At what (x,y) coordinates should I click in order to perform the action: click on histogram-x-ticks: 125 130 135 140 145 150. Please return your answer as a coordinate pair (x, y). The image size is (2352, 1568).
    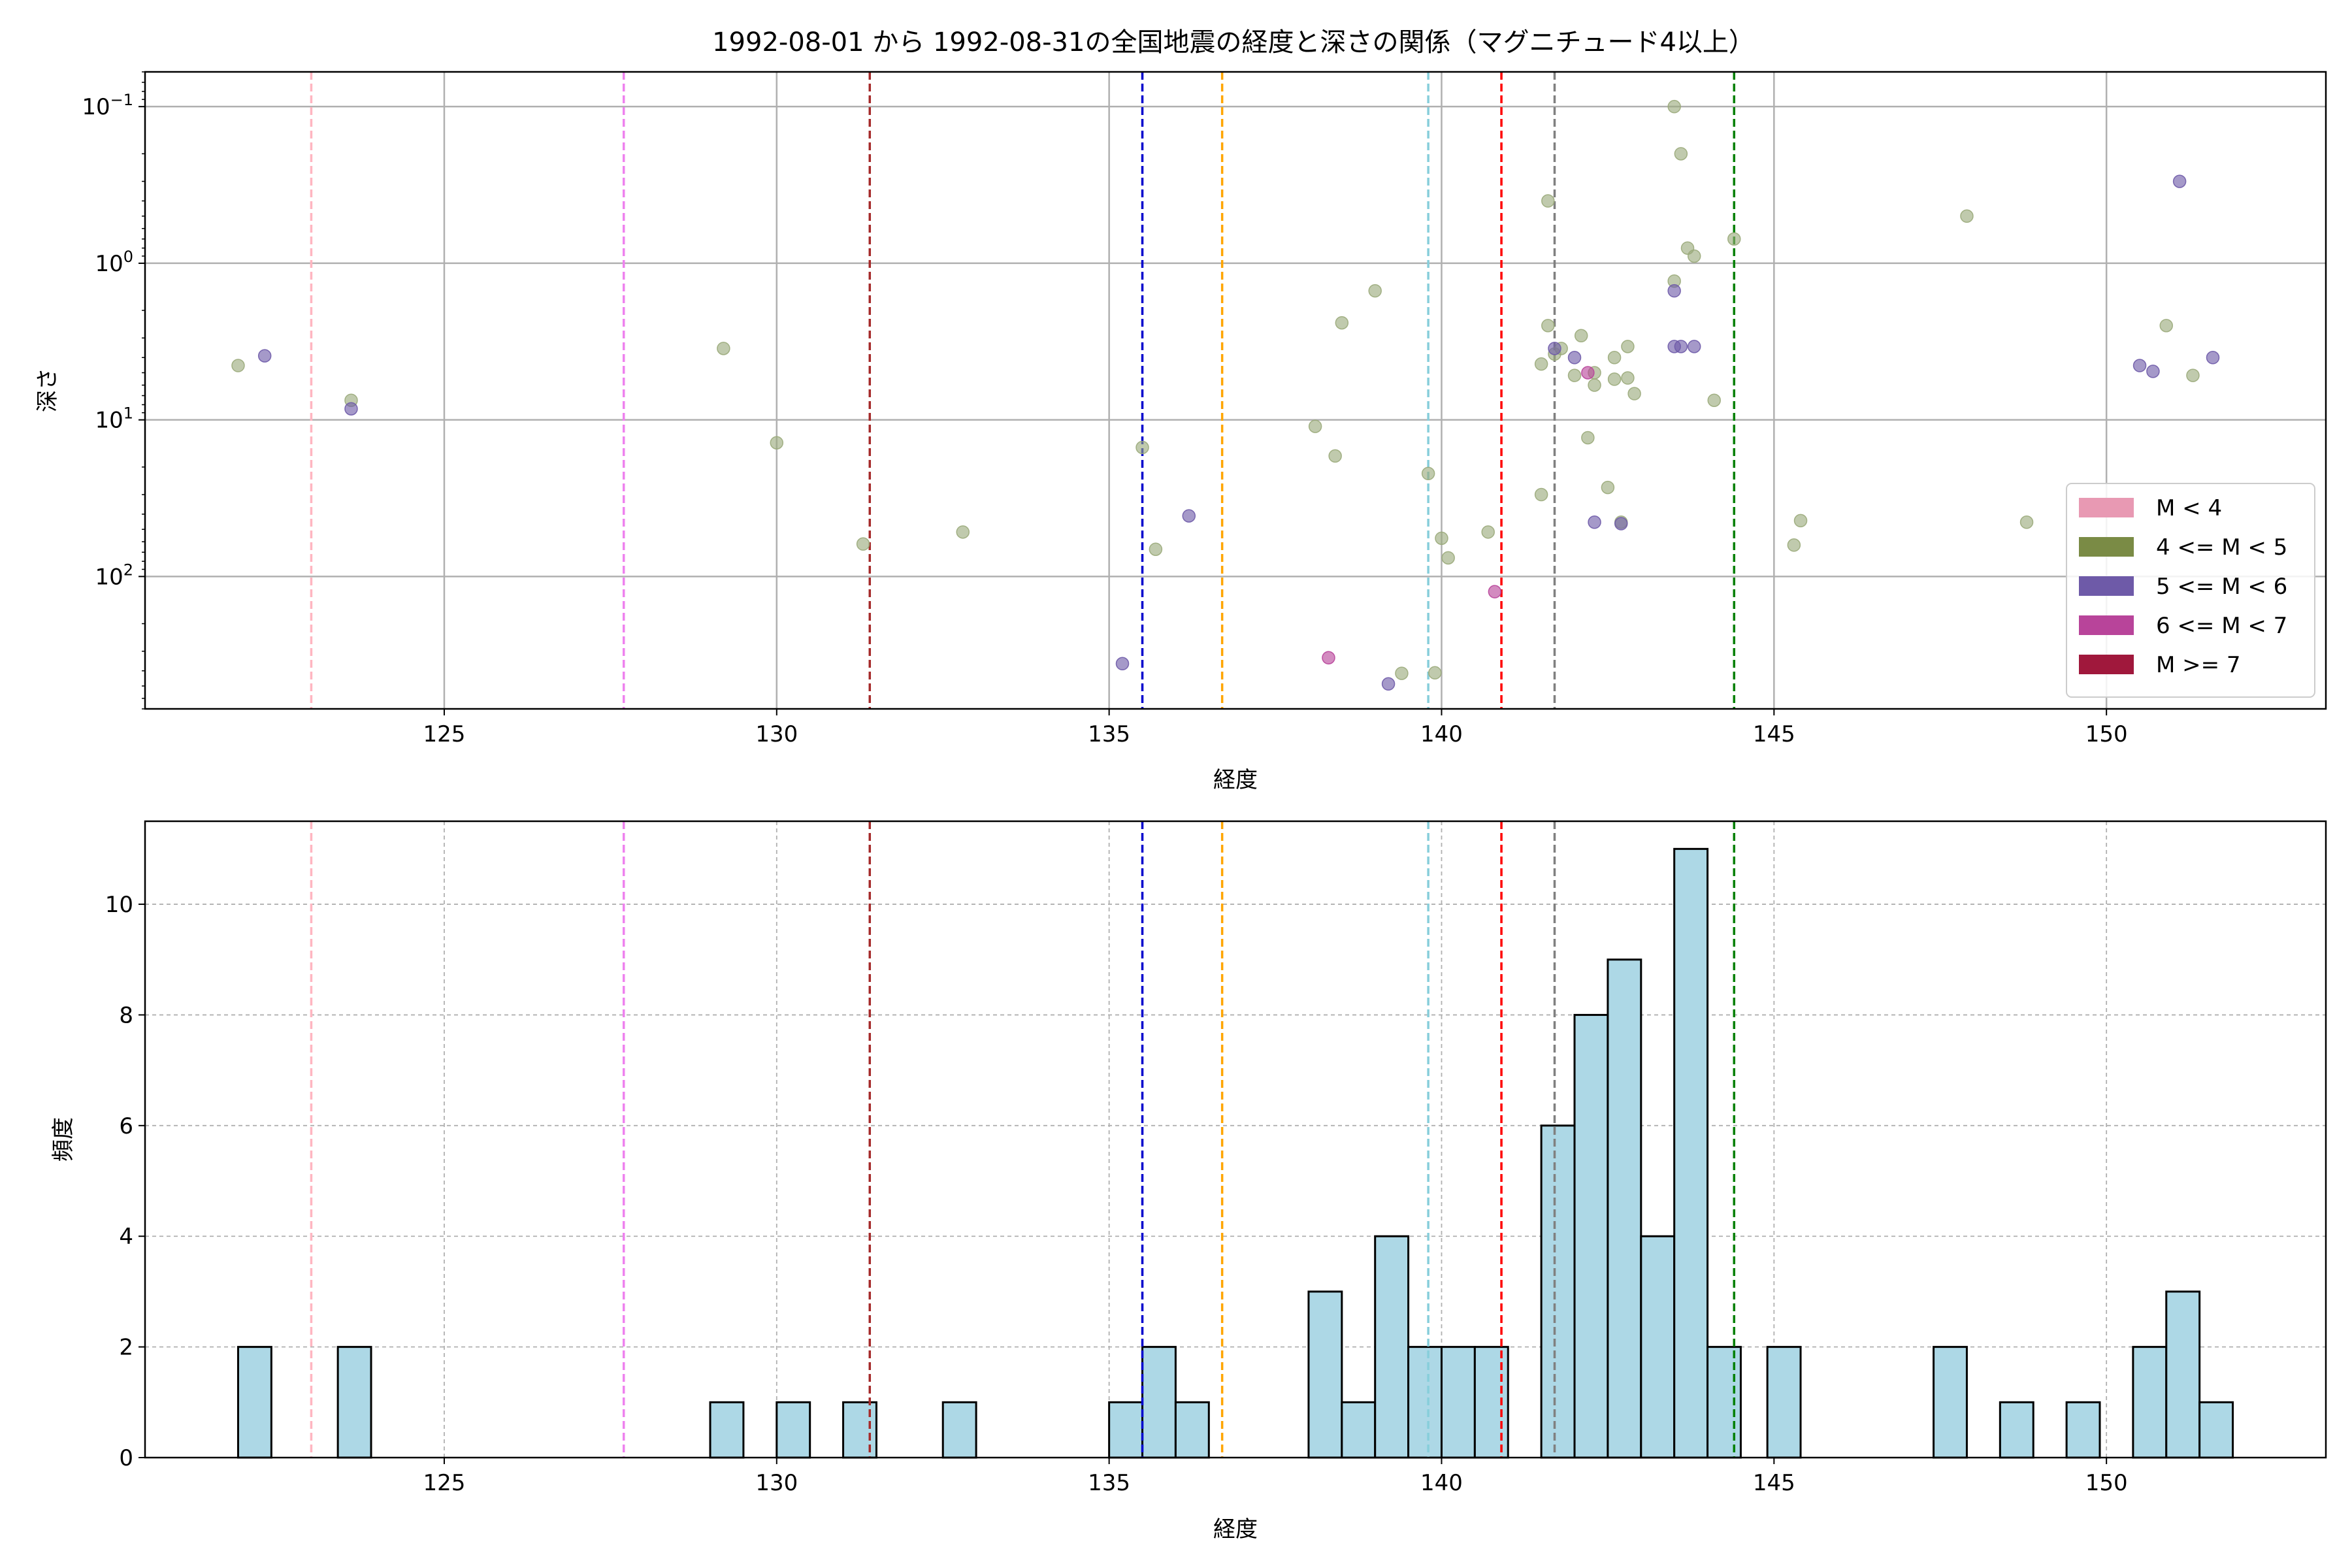
    Looking at the image, I should click on (1275, 1477).